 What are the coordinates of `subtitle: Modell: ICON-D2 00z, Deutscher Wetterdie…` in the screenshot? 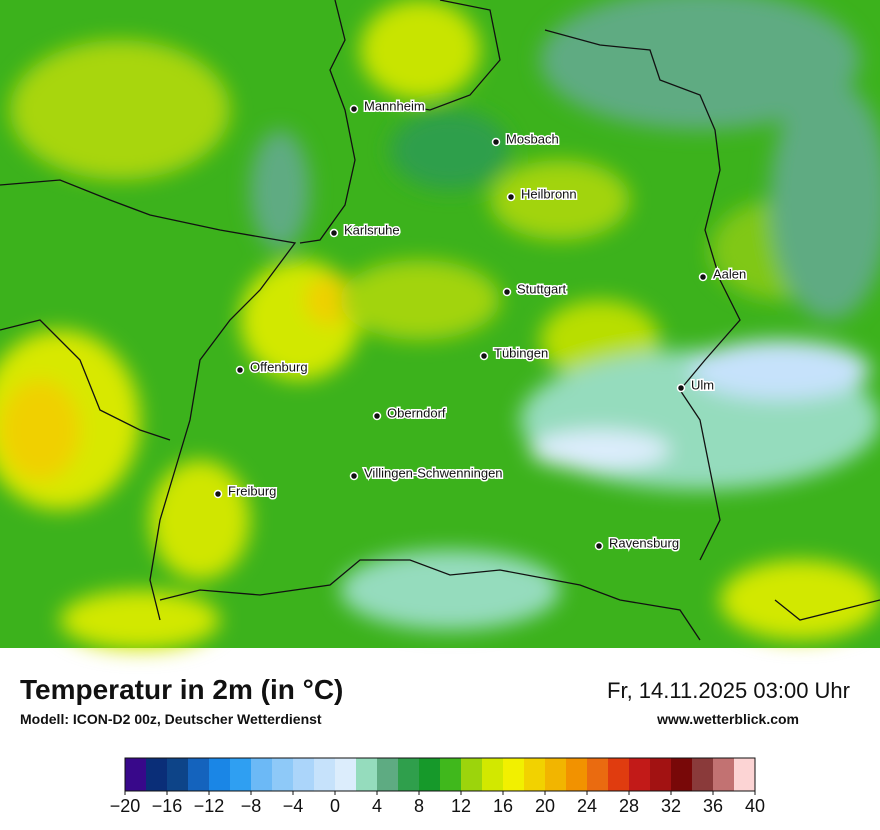 It's located at (171, 719).